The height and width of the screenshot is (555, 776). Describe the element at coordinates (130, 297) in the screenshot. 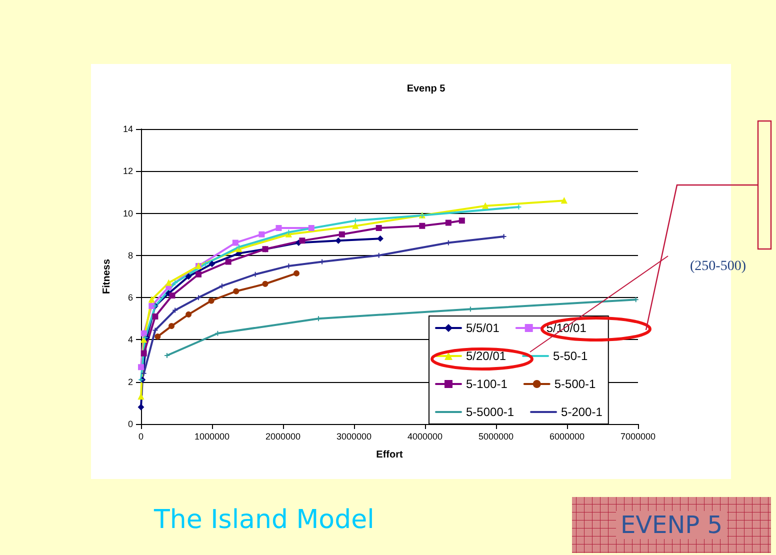

I see `y-tick-label: 6` at that location.